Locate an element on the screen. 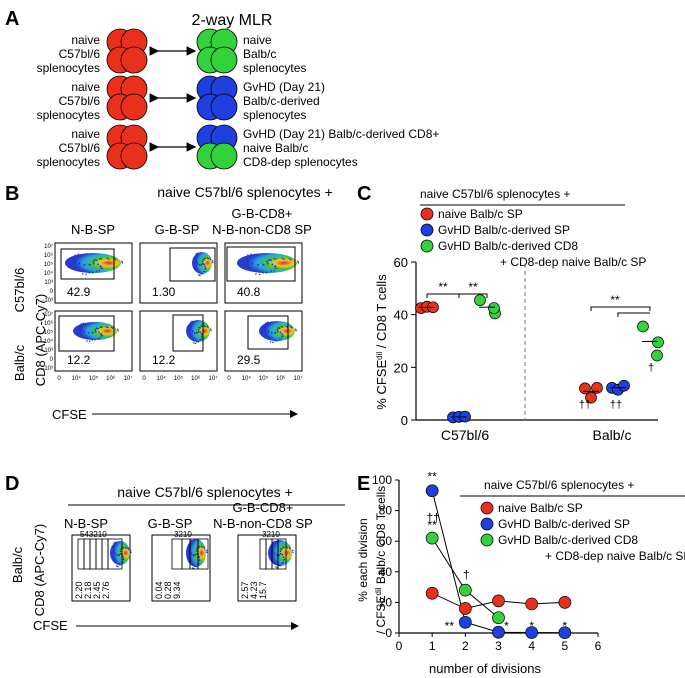 The width and height of the screenshot is (685, 678). b-plot-r1-c3-gate is located at coordinates (261, 264).